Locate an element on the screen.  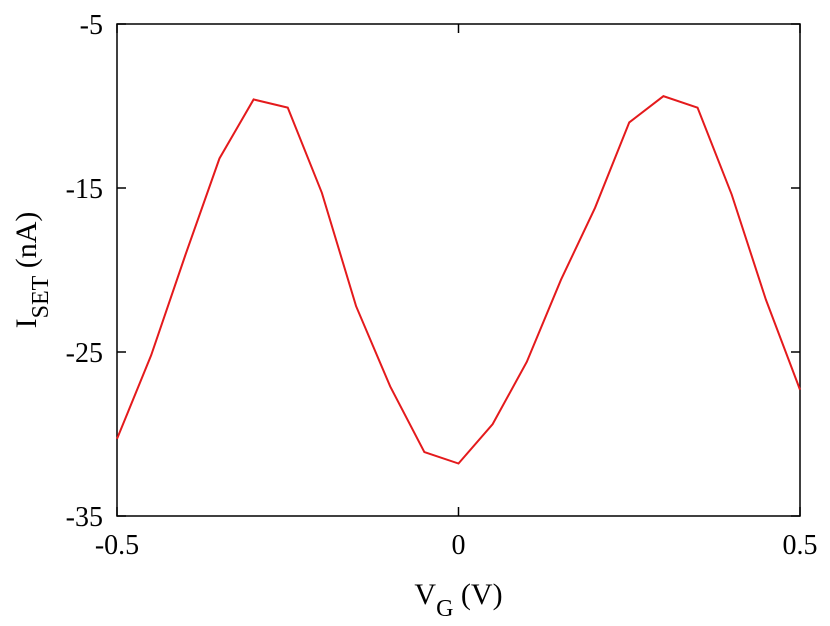
y-axis-title-main: I is located at coordinates (26, 323).